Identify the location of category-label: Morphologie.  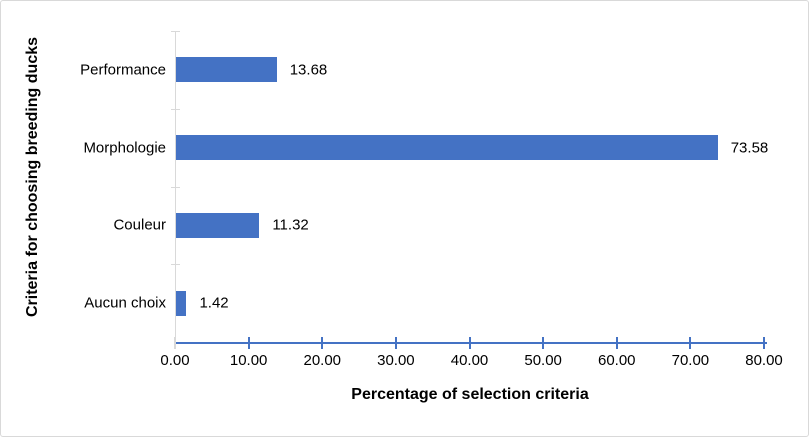
(124, 148).